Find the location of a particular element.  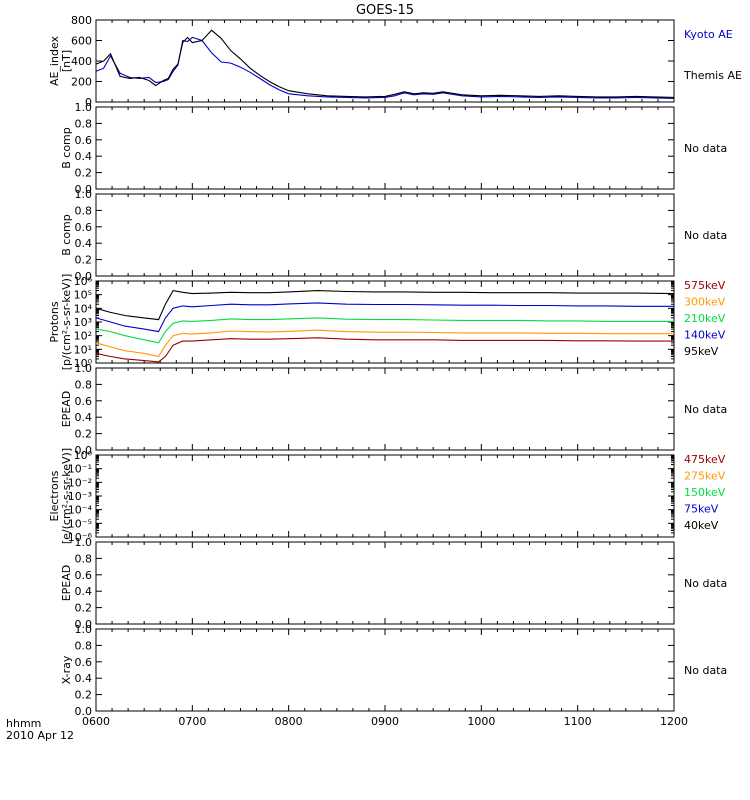

series-line-themis-ae is located at coordinates (385, 63).